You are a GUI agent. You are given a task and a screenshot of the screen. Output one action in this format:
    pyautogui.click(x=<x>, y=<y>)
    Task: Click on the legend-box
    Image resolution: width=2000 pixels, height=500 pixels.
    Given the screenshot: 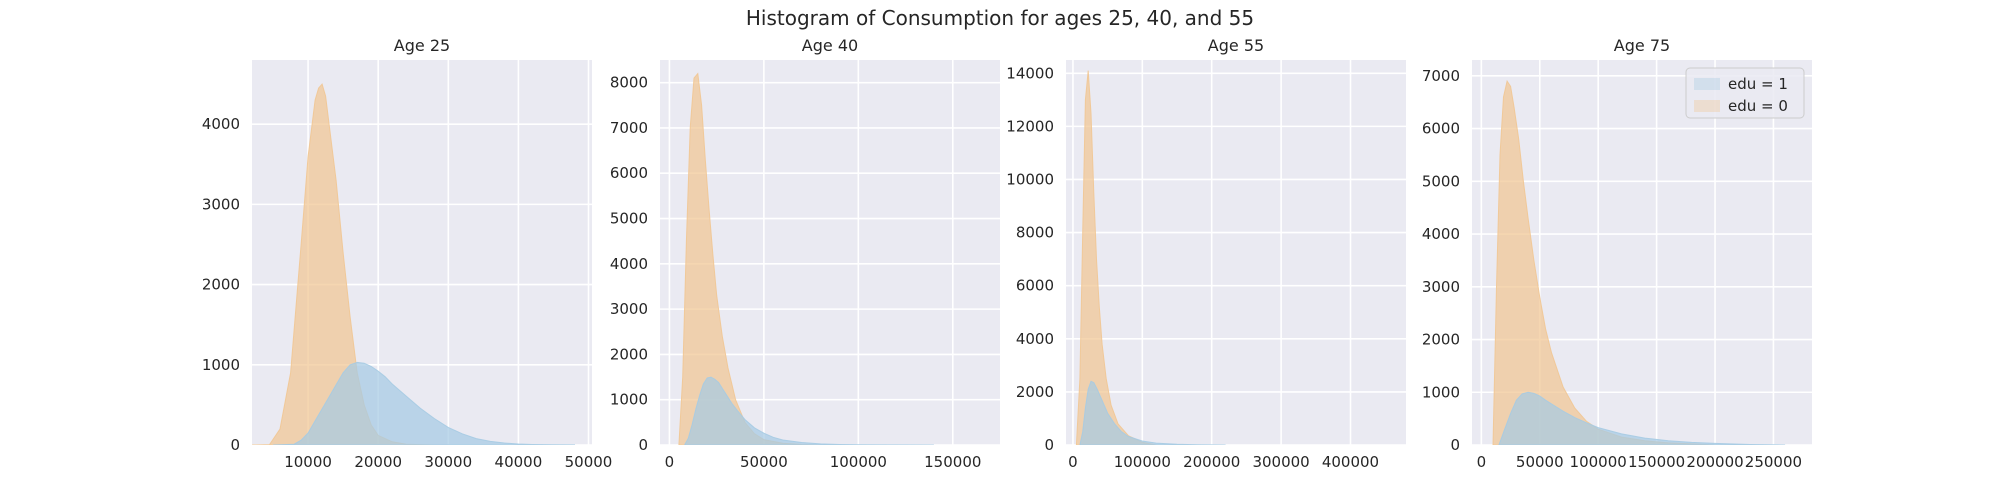 What is the action you would take?
    pyautogui.click(x=1745, y=93)
    